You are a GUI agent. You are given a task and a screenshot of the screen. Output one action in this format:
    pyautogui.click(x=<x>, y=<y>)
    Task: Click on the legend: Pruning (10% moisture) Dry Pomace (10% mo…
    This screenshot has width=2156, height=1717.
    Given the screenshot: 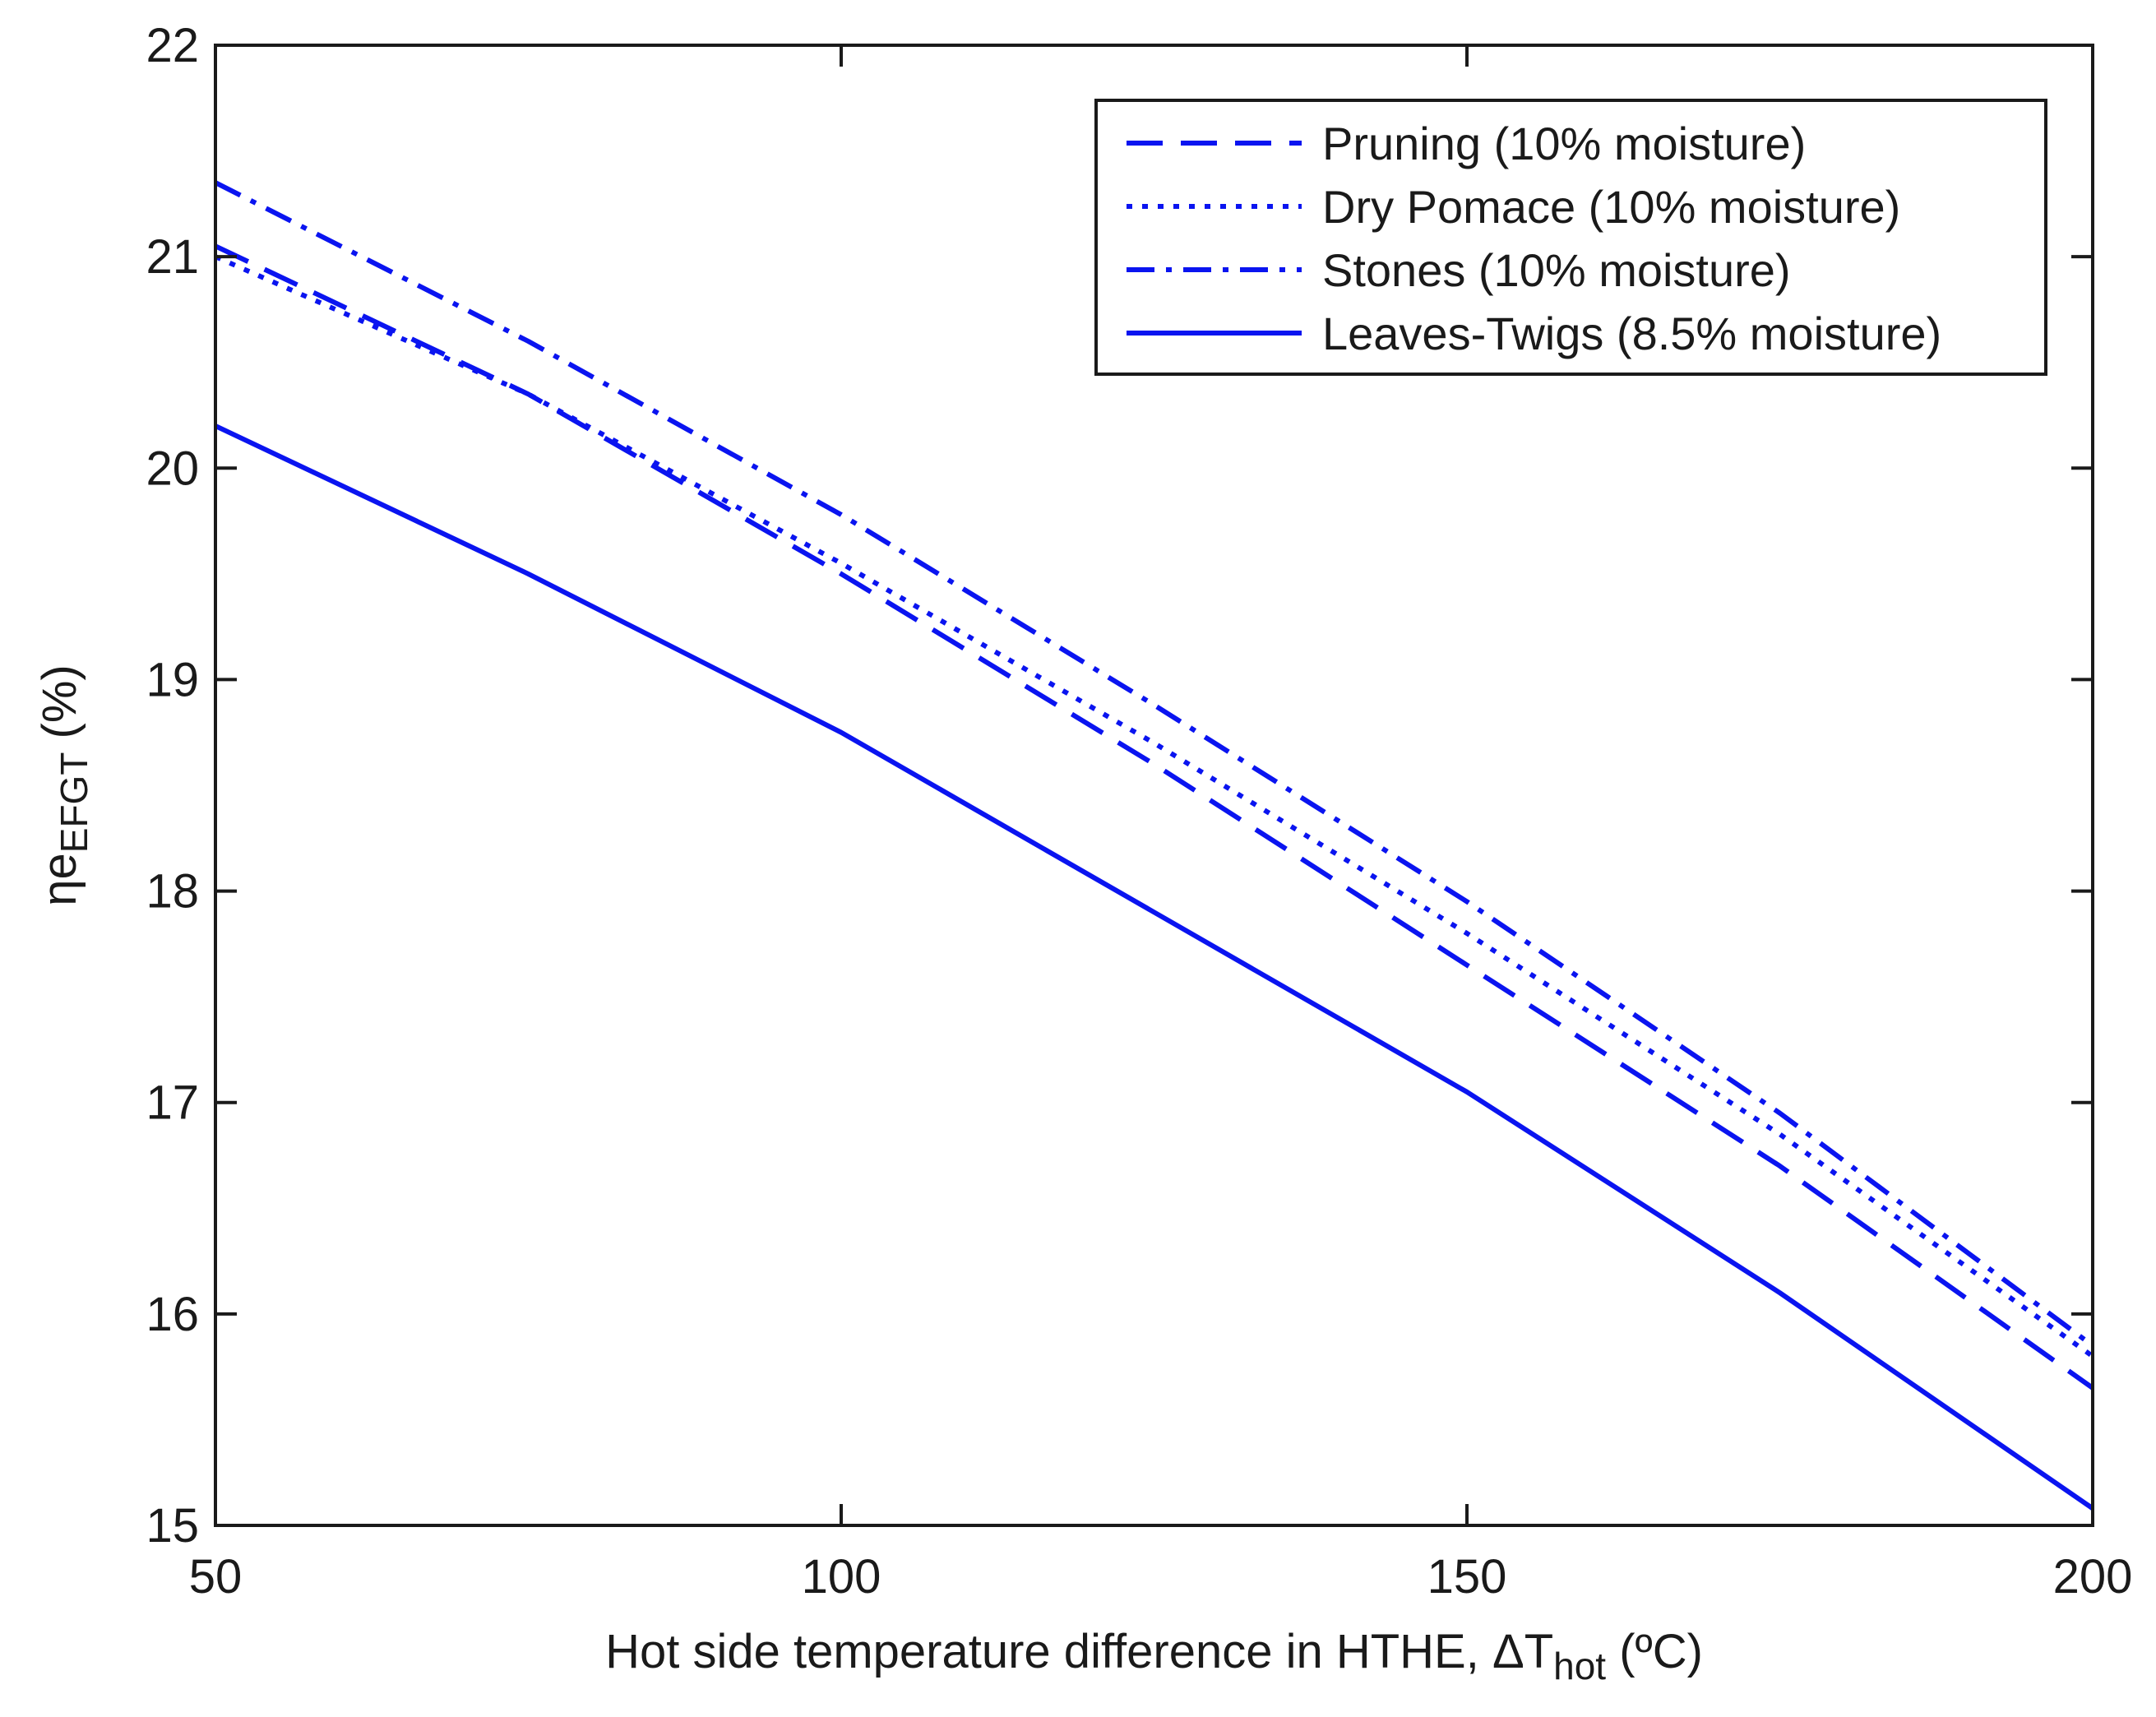 What is the action you would take?
    pyautogui.click(x=1570, y=238)
    